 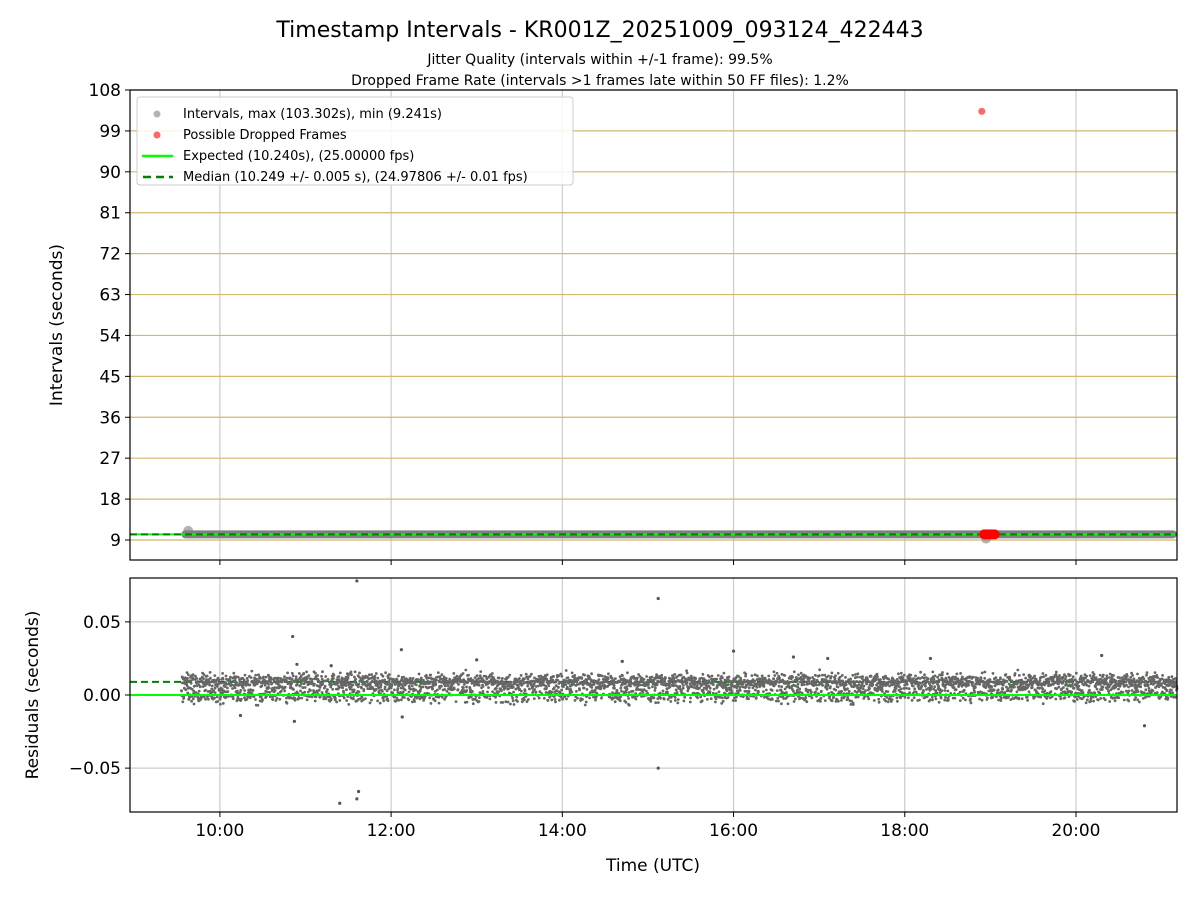 What do you see at coordinates (110, 459) in the screenshot?
I see `y-tick-label: 27` at bounding box center [110, 459].